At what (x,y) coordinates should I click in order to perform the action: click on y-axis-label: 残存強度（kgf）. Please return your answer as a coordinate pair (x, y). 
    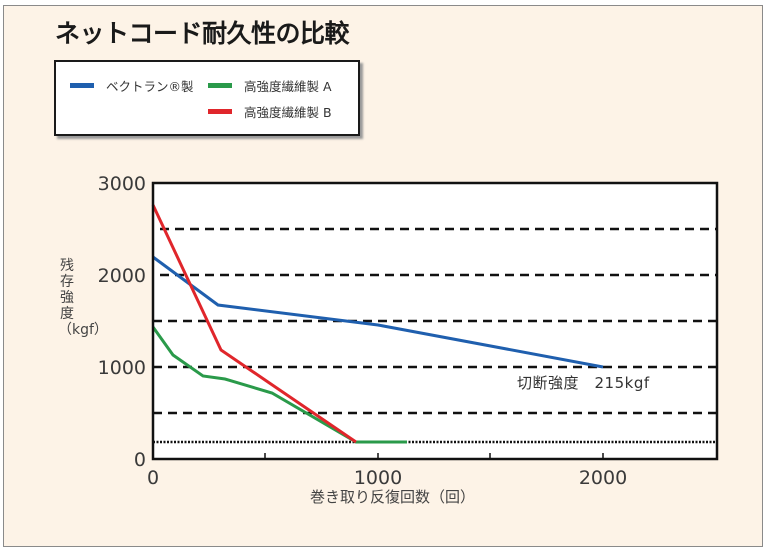
    Looking at the image, I should click on (83, 298).